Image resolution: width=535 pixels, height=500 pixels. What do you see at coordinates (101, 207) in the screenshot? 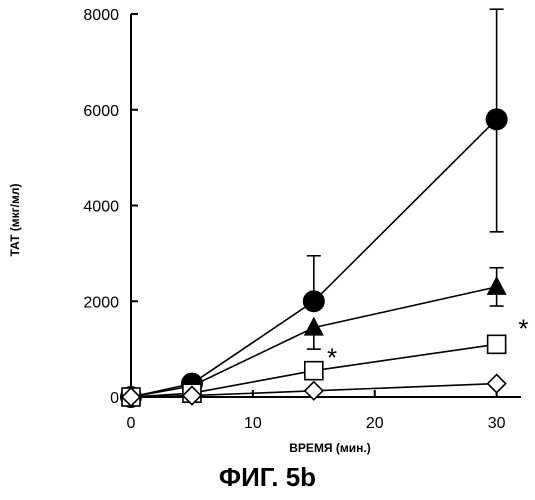
I see `y-tick-label: 4000` at bounding box center [101, 207].